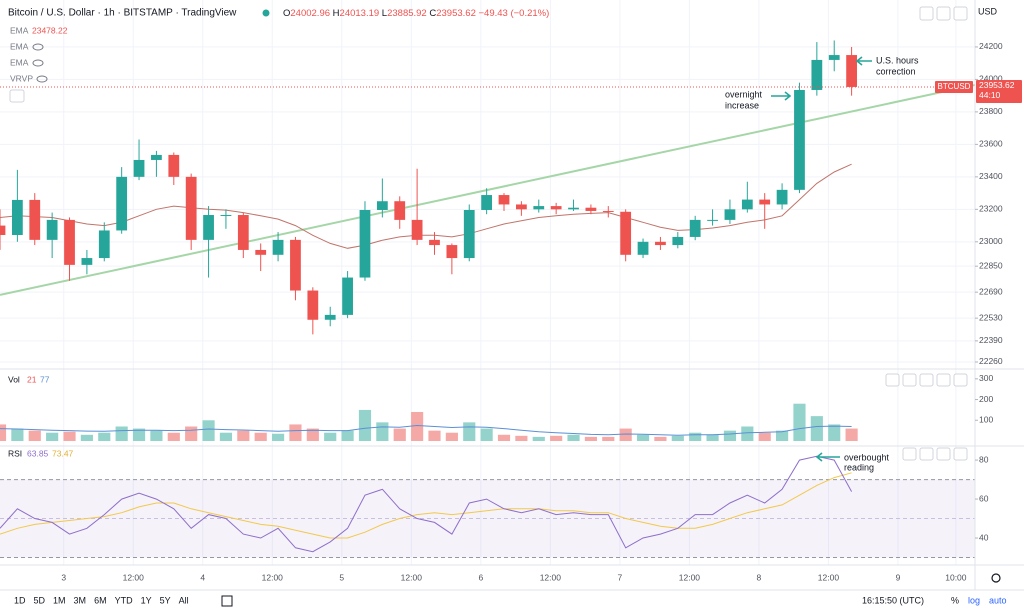 The image size is (1024, 612). What do you see at coordinates (984, 537) in the screenshot?
I see `y-tick-label: 40` at bounding box center [984, 537].